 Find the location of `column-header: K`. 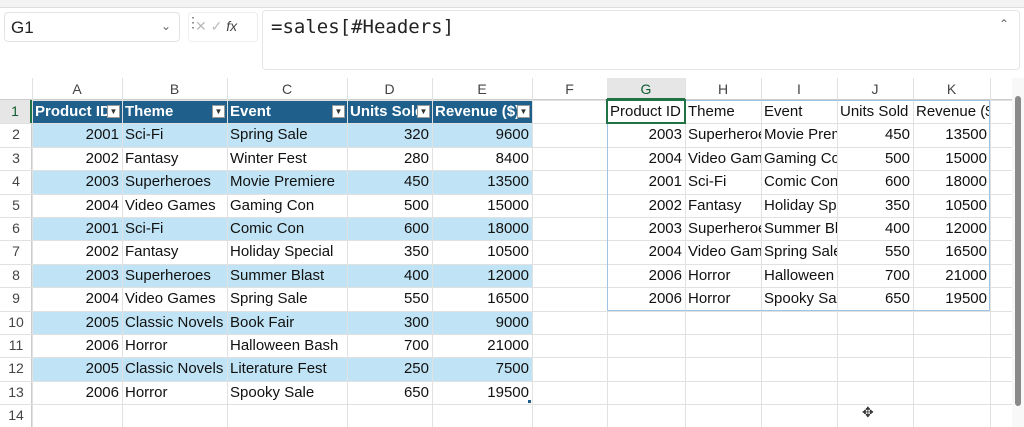

column-header: K is located at coordinates (951, 89).